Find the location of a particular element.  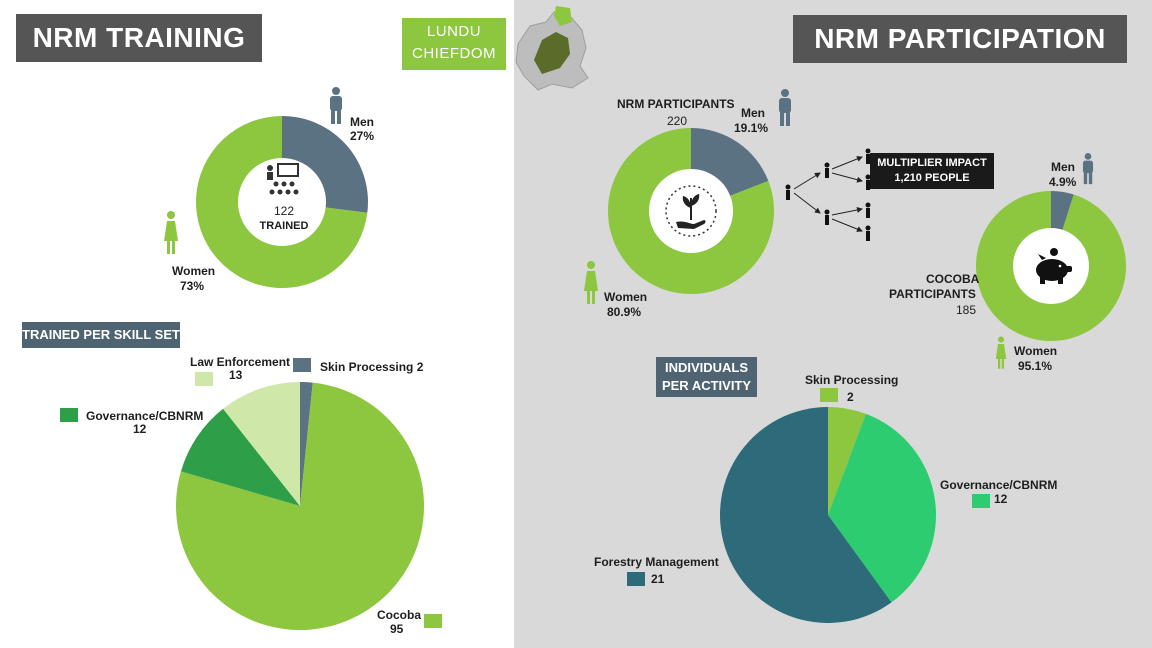

label-act-governance: Governance/CBNRM is located at coordinates (999, 485).